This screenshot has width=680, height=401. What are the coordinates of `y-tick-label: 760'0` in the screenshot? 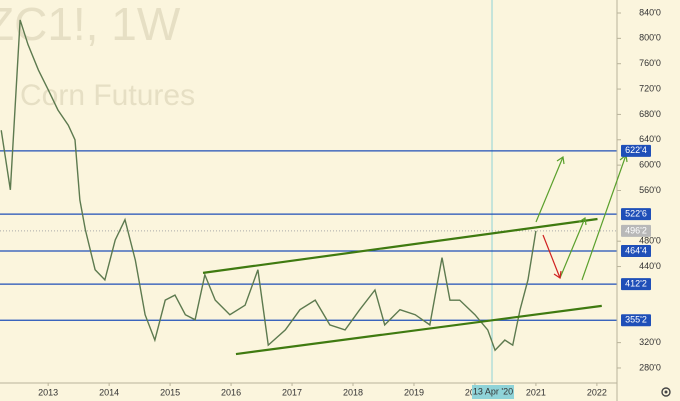 It's located at (650, 63).